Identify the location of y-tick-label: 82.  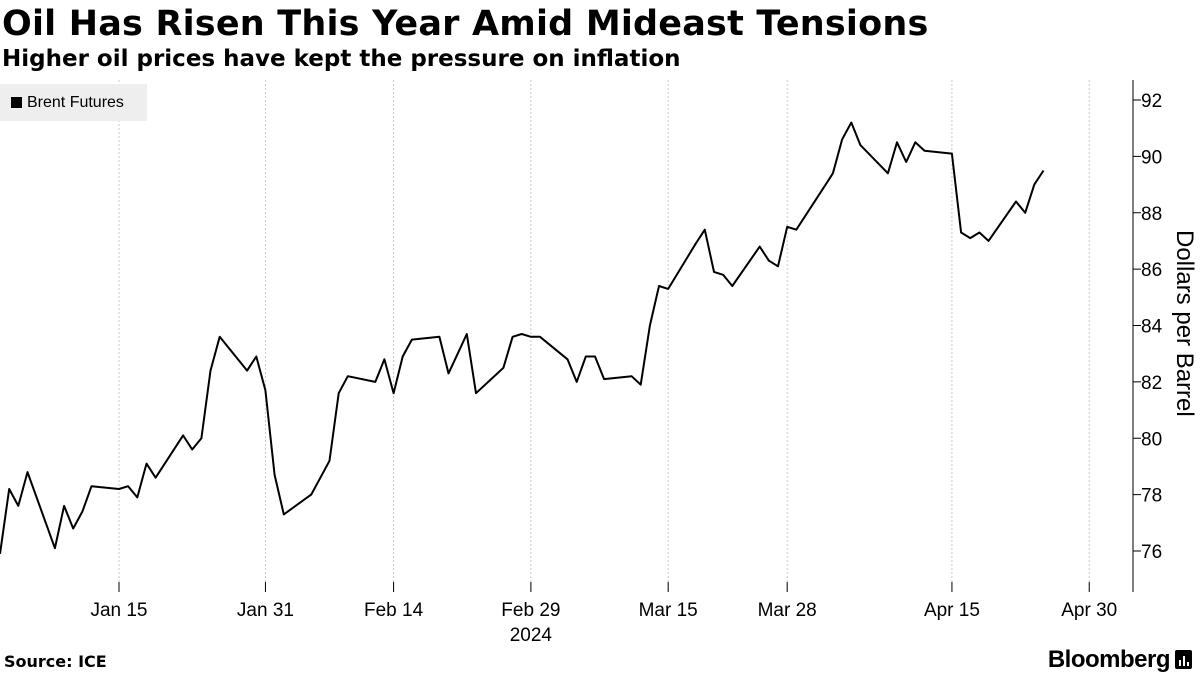
(1151, 383).